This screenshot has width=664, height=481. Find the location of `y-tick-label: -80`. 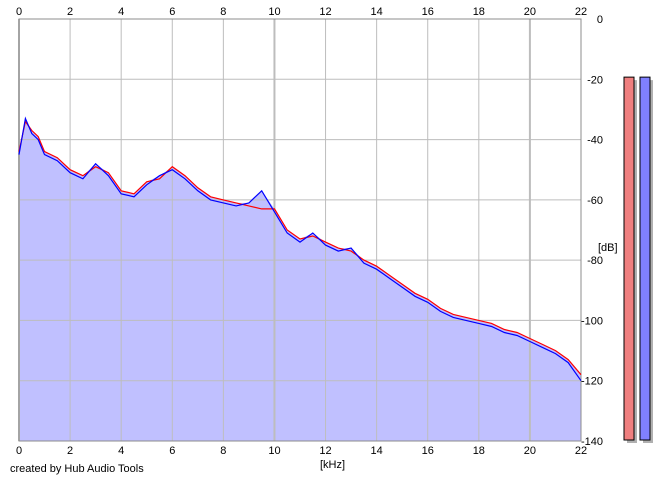

y-tick-label: -80 is located at coordinates (595, 261).